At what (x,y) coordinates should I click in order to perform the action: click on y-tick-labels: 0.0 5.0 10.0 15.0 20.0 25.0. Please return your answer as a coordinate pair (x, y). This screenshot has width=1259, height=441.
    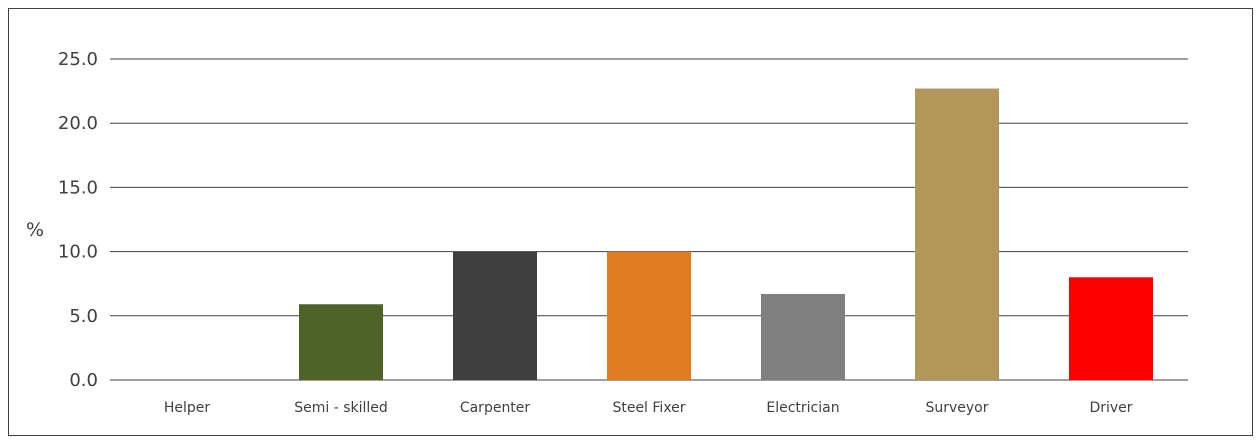
    Looking at the image, I should click on (78, 220).